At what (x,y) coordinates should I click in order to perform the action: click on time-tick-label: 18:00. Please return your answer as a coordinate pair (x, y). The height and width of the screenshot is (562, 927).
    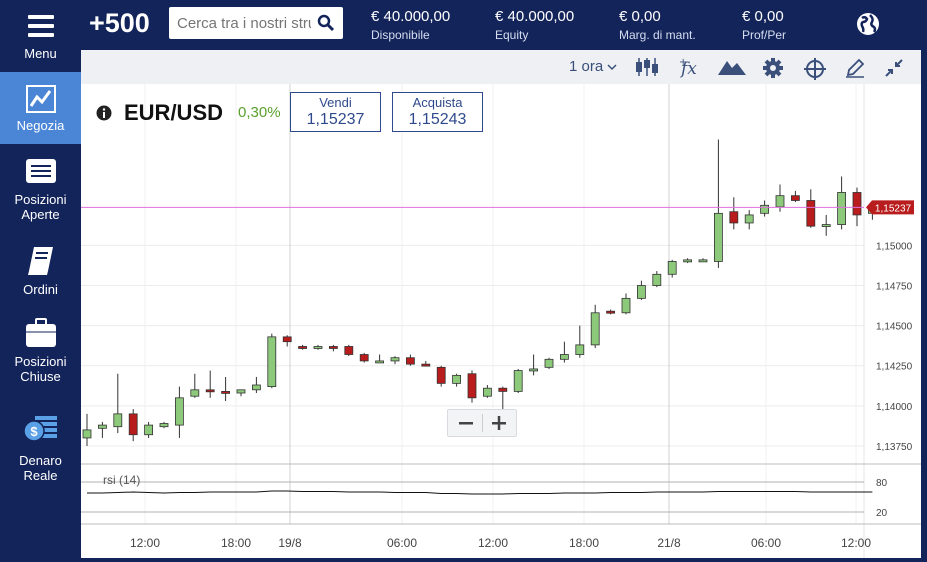
    Looking at the image, I should click on (236, 543).